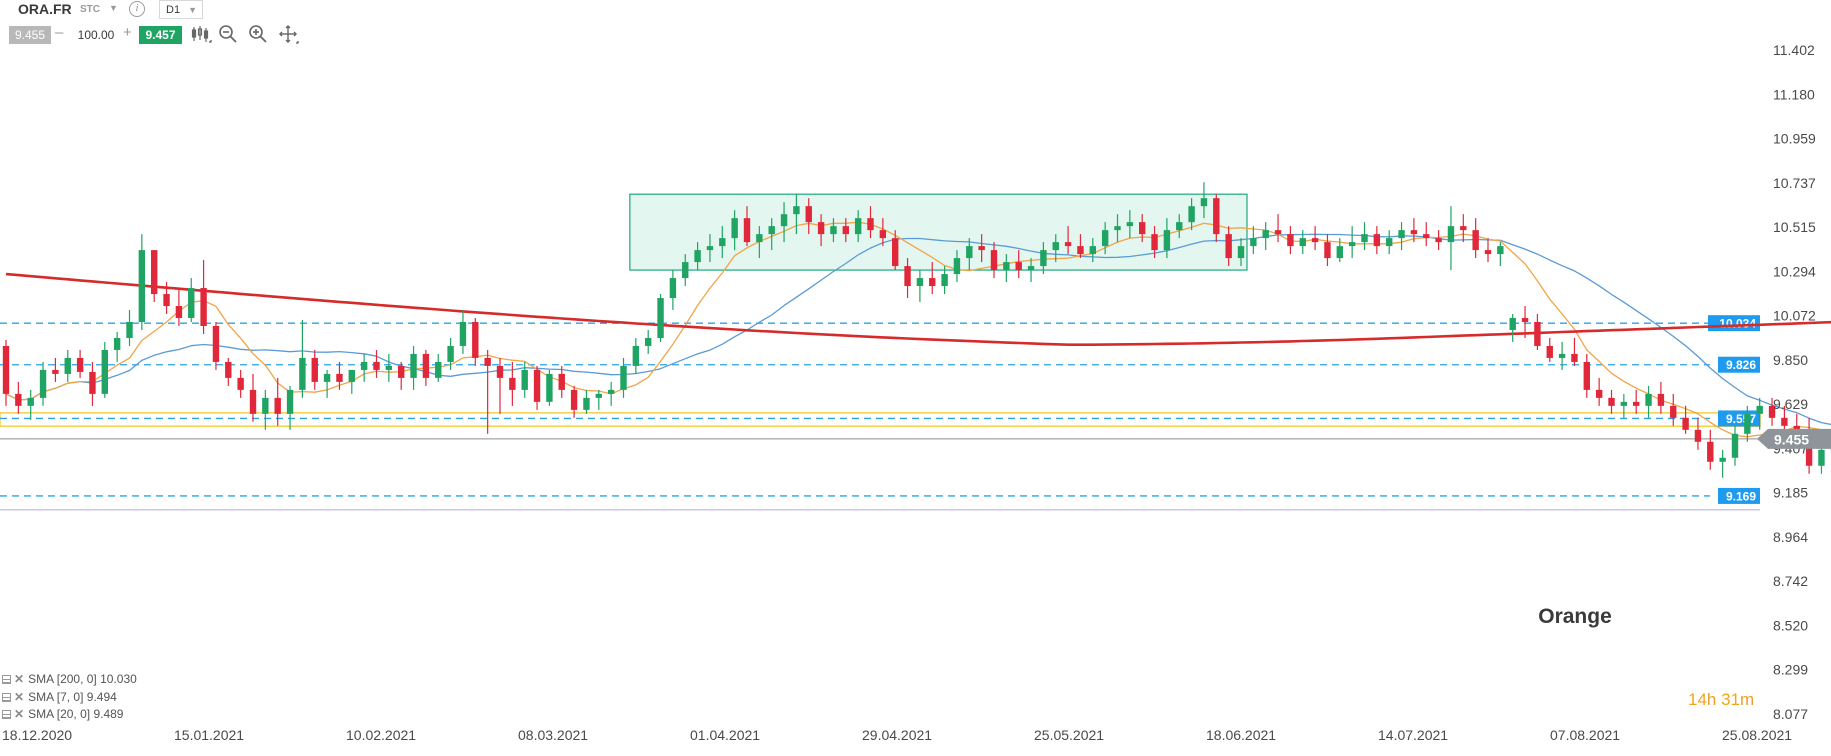 The width and height of the screenshot is (1831, 756). I want to click on candles-icon, so click(201, 34).